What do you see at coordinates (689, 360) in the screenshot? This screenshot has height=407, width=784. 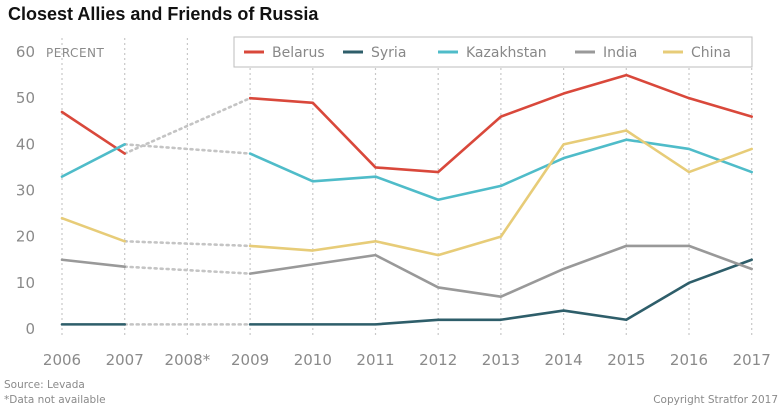 I see `x-tick-label: 2016` at bounding box center [689, 360].